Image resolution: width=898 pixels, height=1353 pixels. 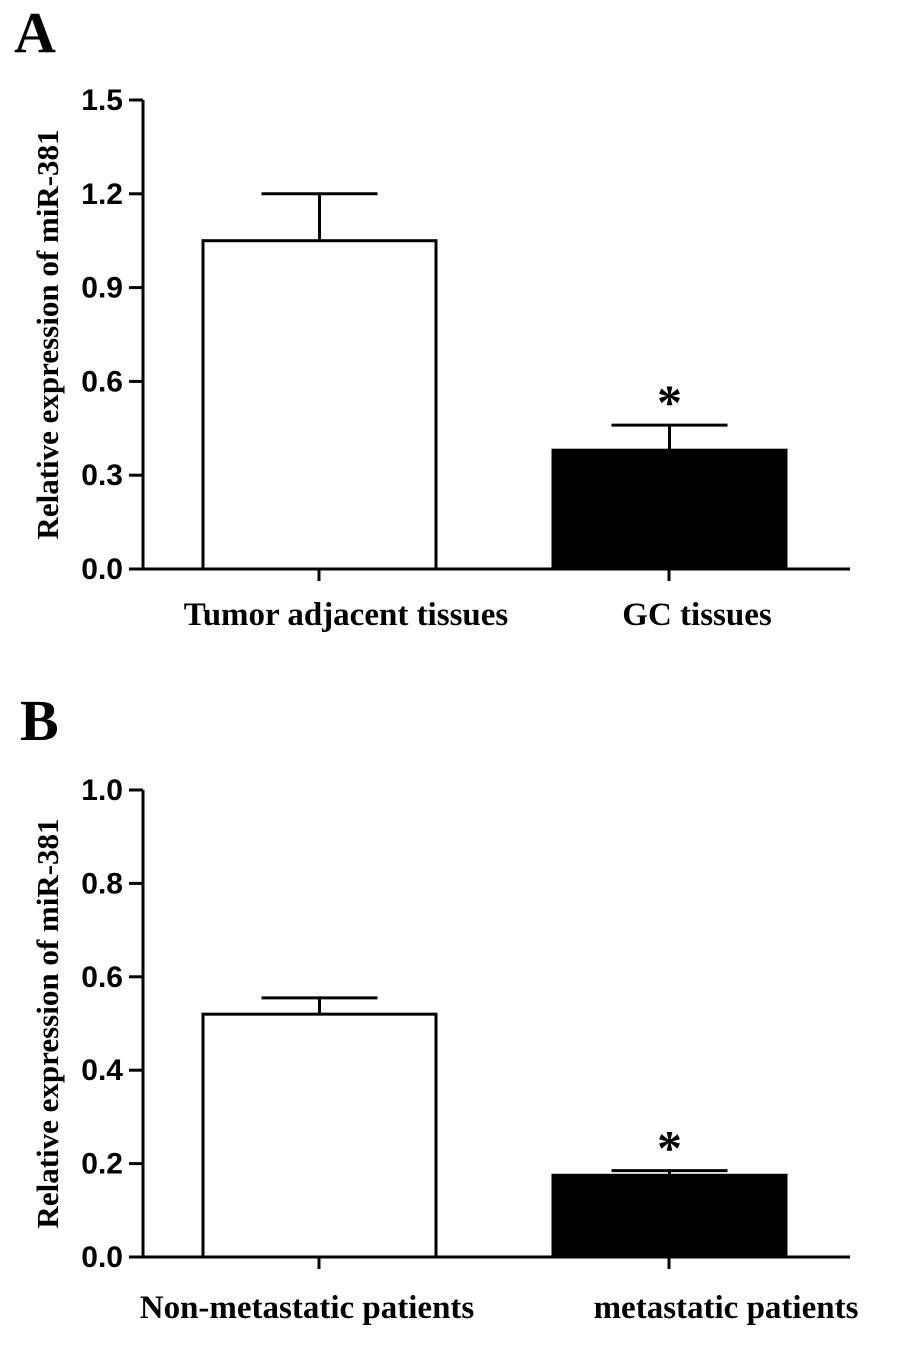 What do you see at coordinates (39, 720) in the screenshot?
I see `panel-letter: B` at bounding box center [39, 720].